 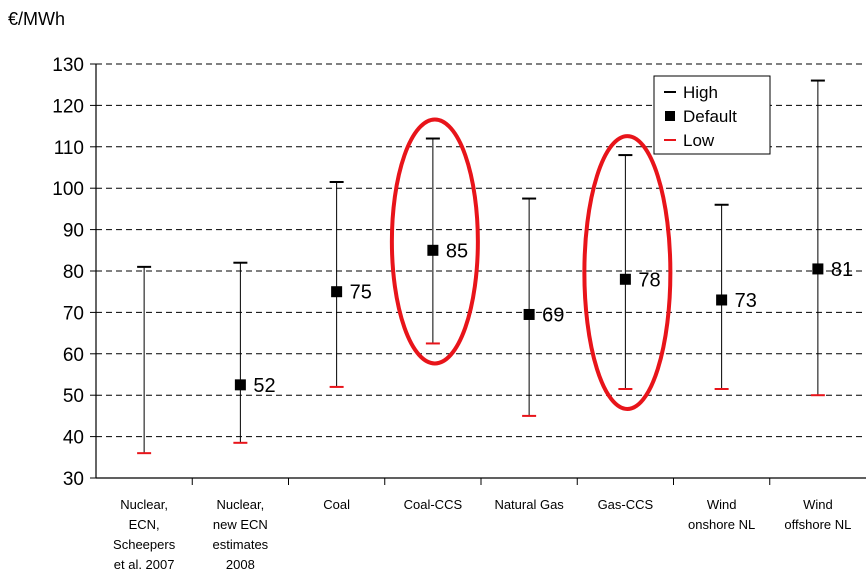 I want to click on legend-label: Default, so click(x=710, y=116).